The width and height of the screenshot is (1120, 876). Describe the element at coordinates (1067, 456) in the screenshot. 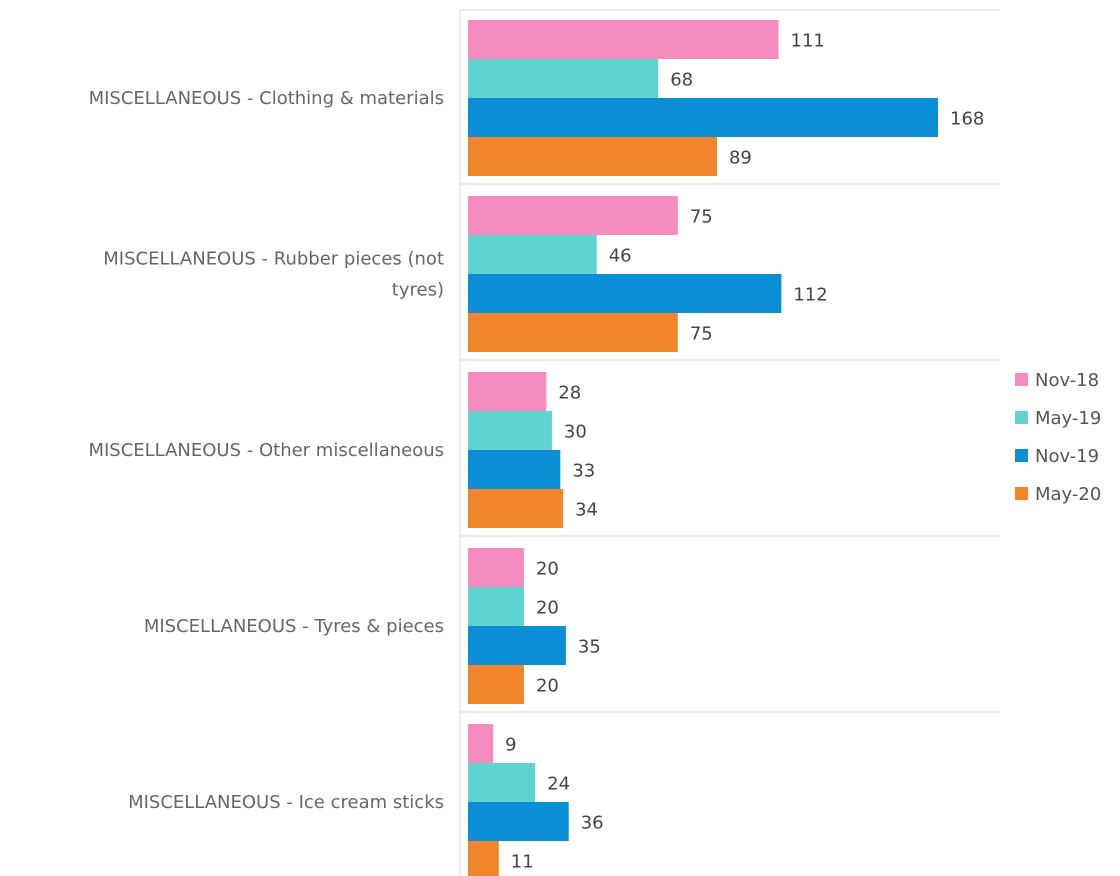

I see `legend-label: Nov-19` at that location.